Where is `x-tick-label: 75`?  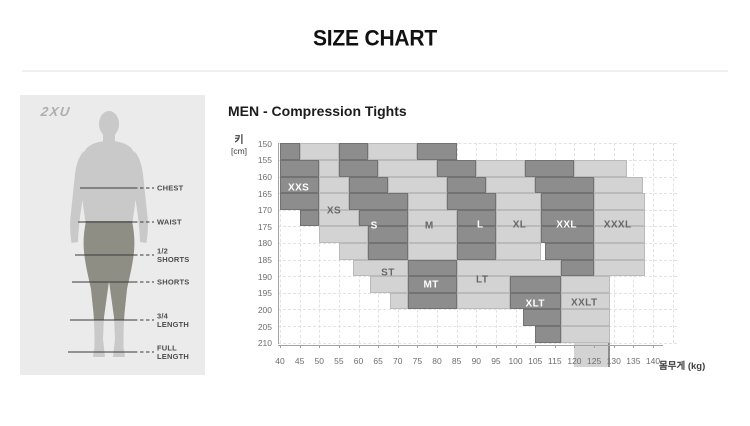 x-tick-label: 75 is located at coordinates (417, 361).